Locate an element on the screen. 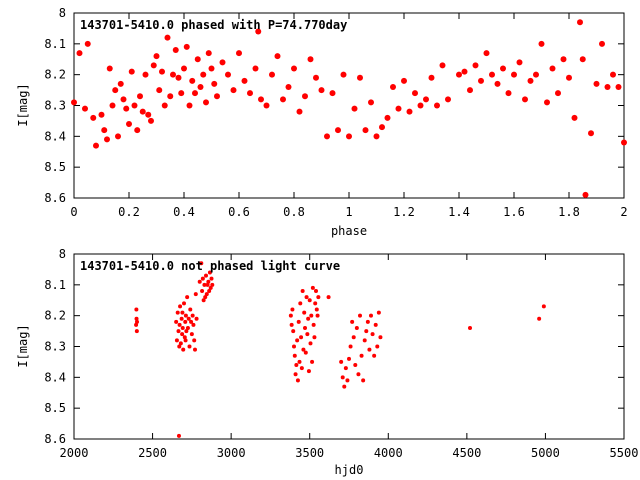  unphased-x-axis-label: hjd0 is located at coordinates (349, 470).